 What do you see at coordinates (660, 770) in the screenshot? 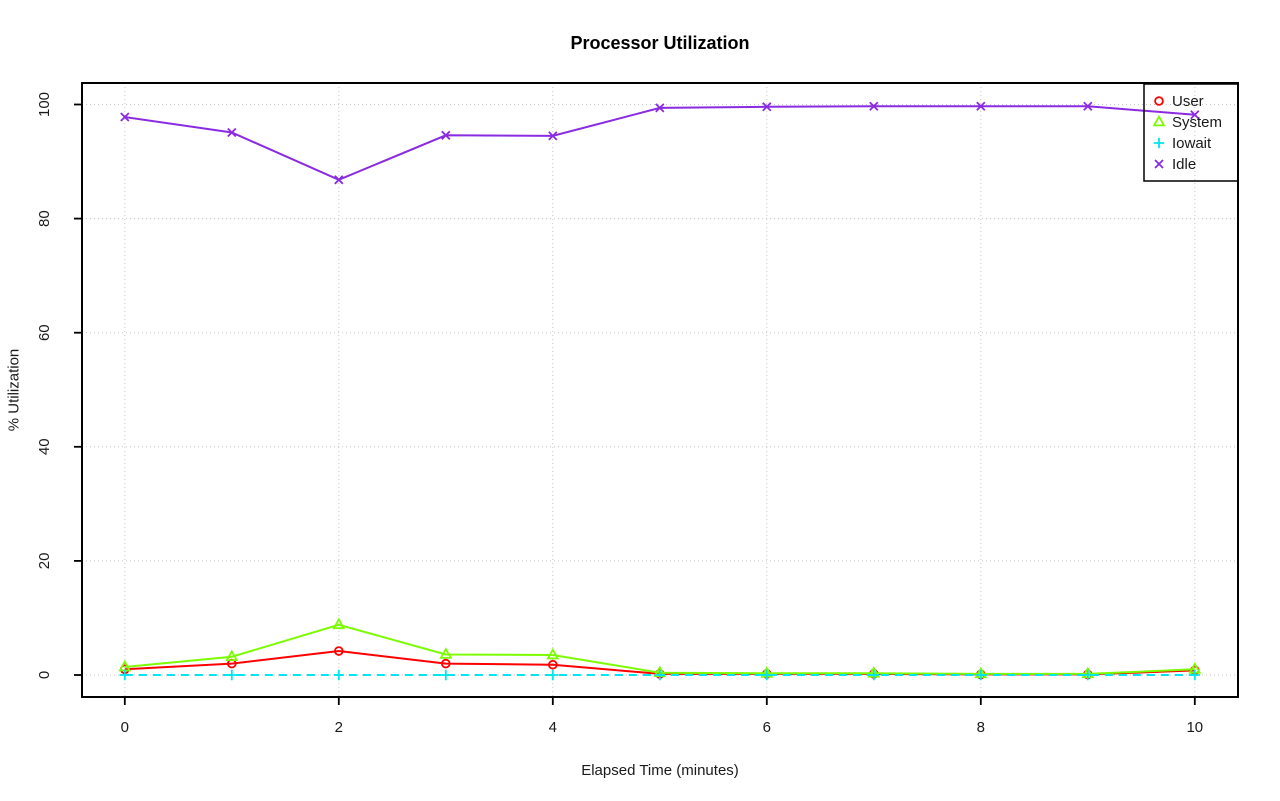
I see `x-axis-title: Elapsed Time (minutes)` at bounding box center [660, 770].